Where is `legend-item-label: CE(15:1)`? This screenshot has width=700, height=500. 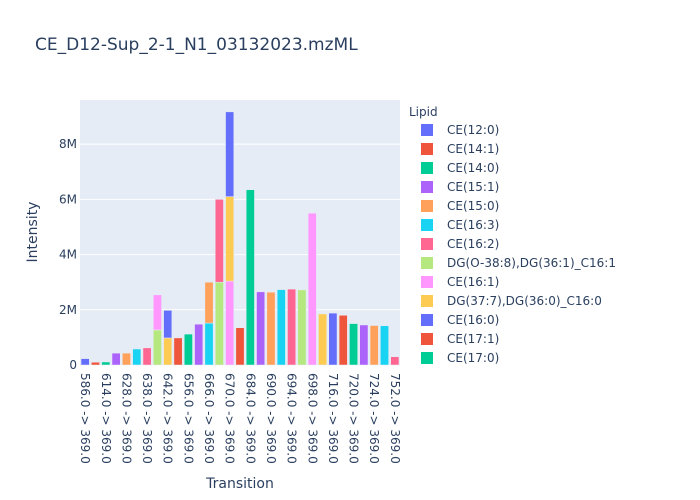
legend-item-label: CE(15:1) is located at coordinates (473, 187).